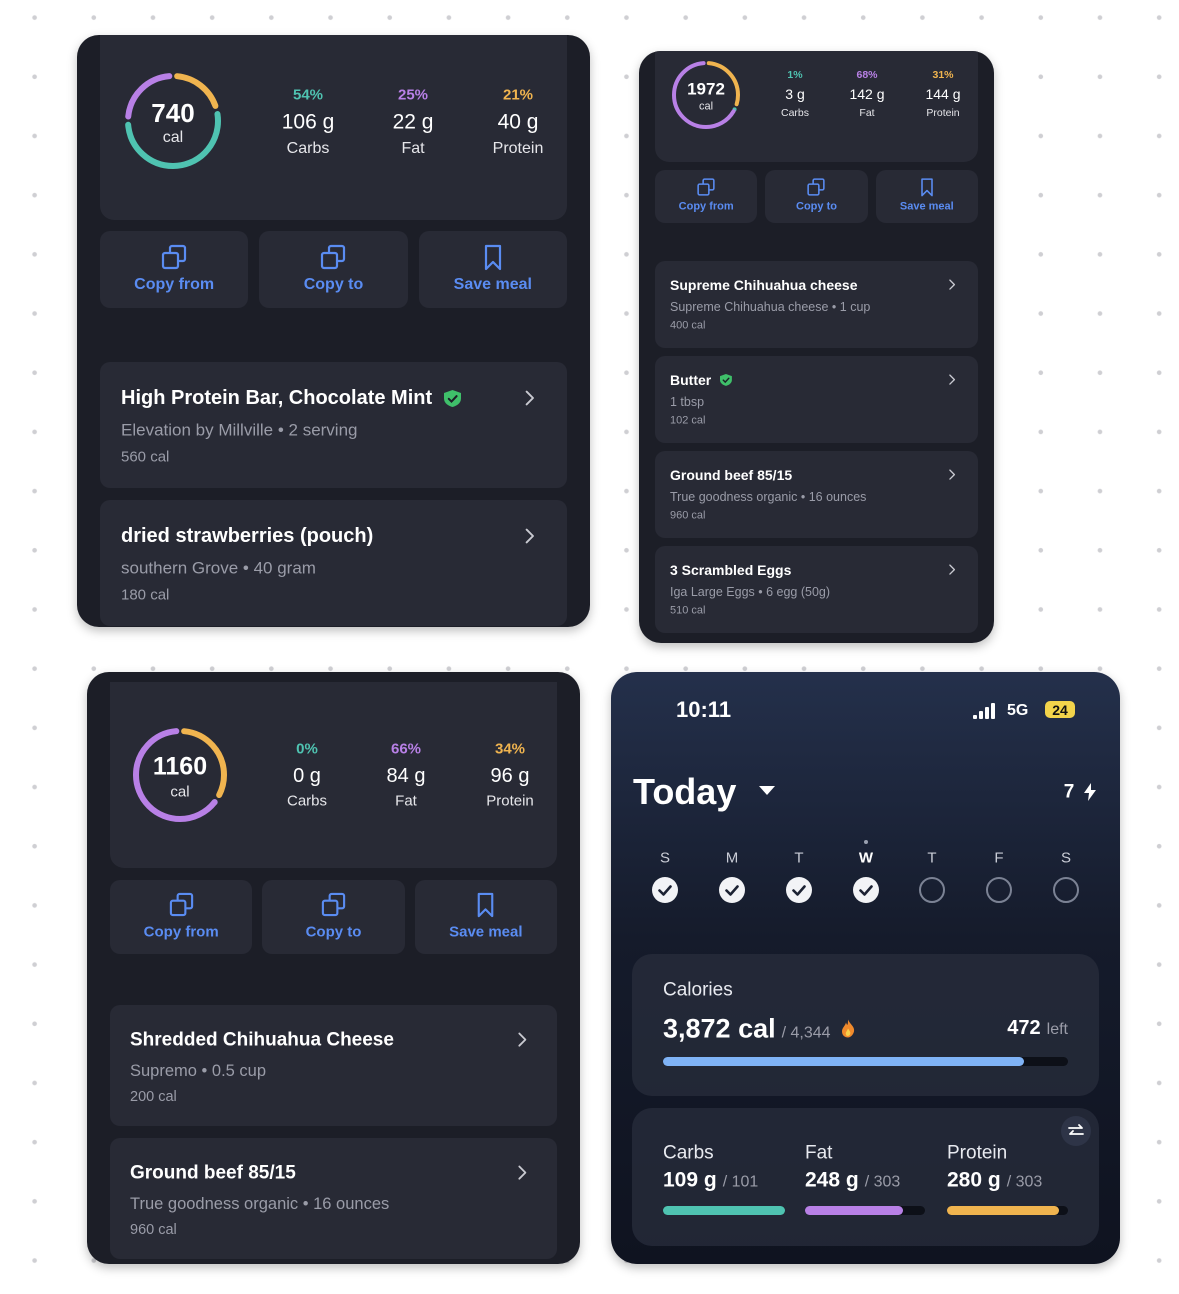 The image size is (1179, 1294). What do you see at coordinates (974, 1180) in the screenshot?
I see `macro-consumed: 280 g` at bounding box center [974, 1180].